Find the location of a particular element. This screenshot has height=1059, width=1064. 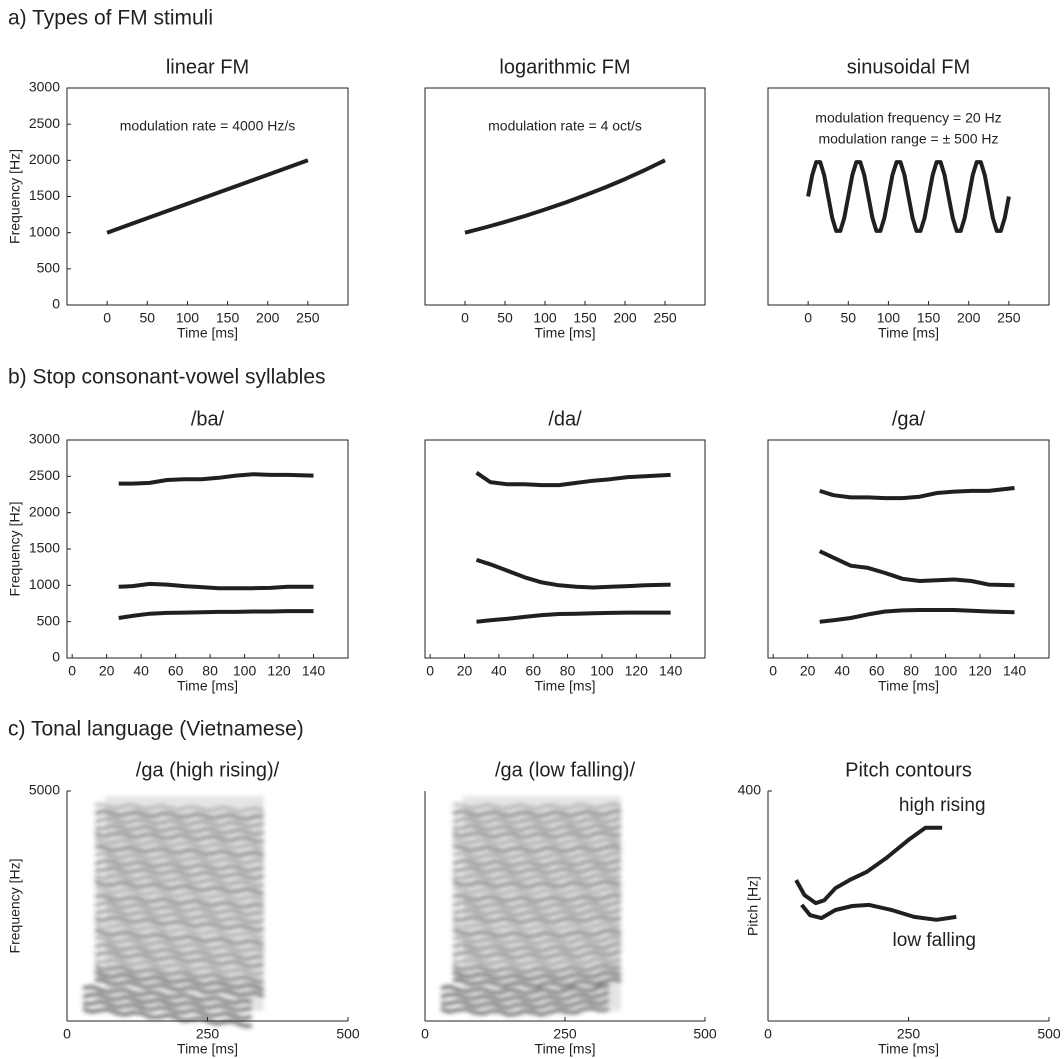

chart-title: /ba/ is located at coordinates (208, 419).